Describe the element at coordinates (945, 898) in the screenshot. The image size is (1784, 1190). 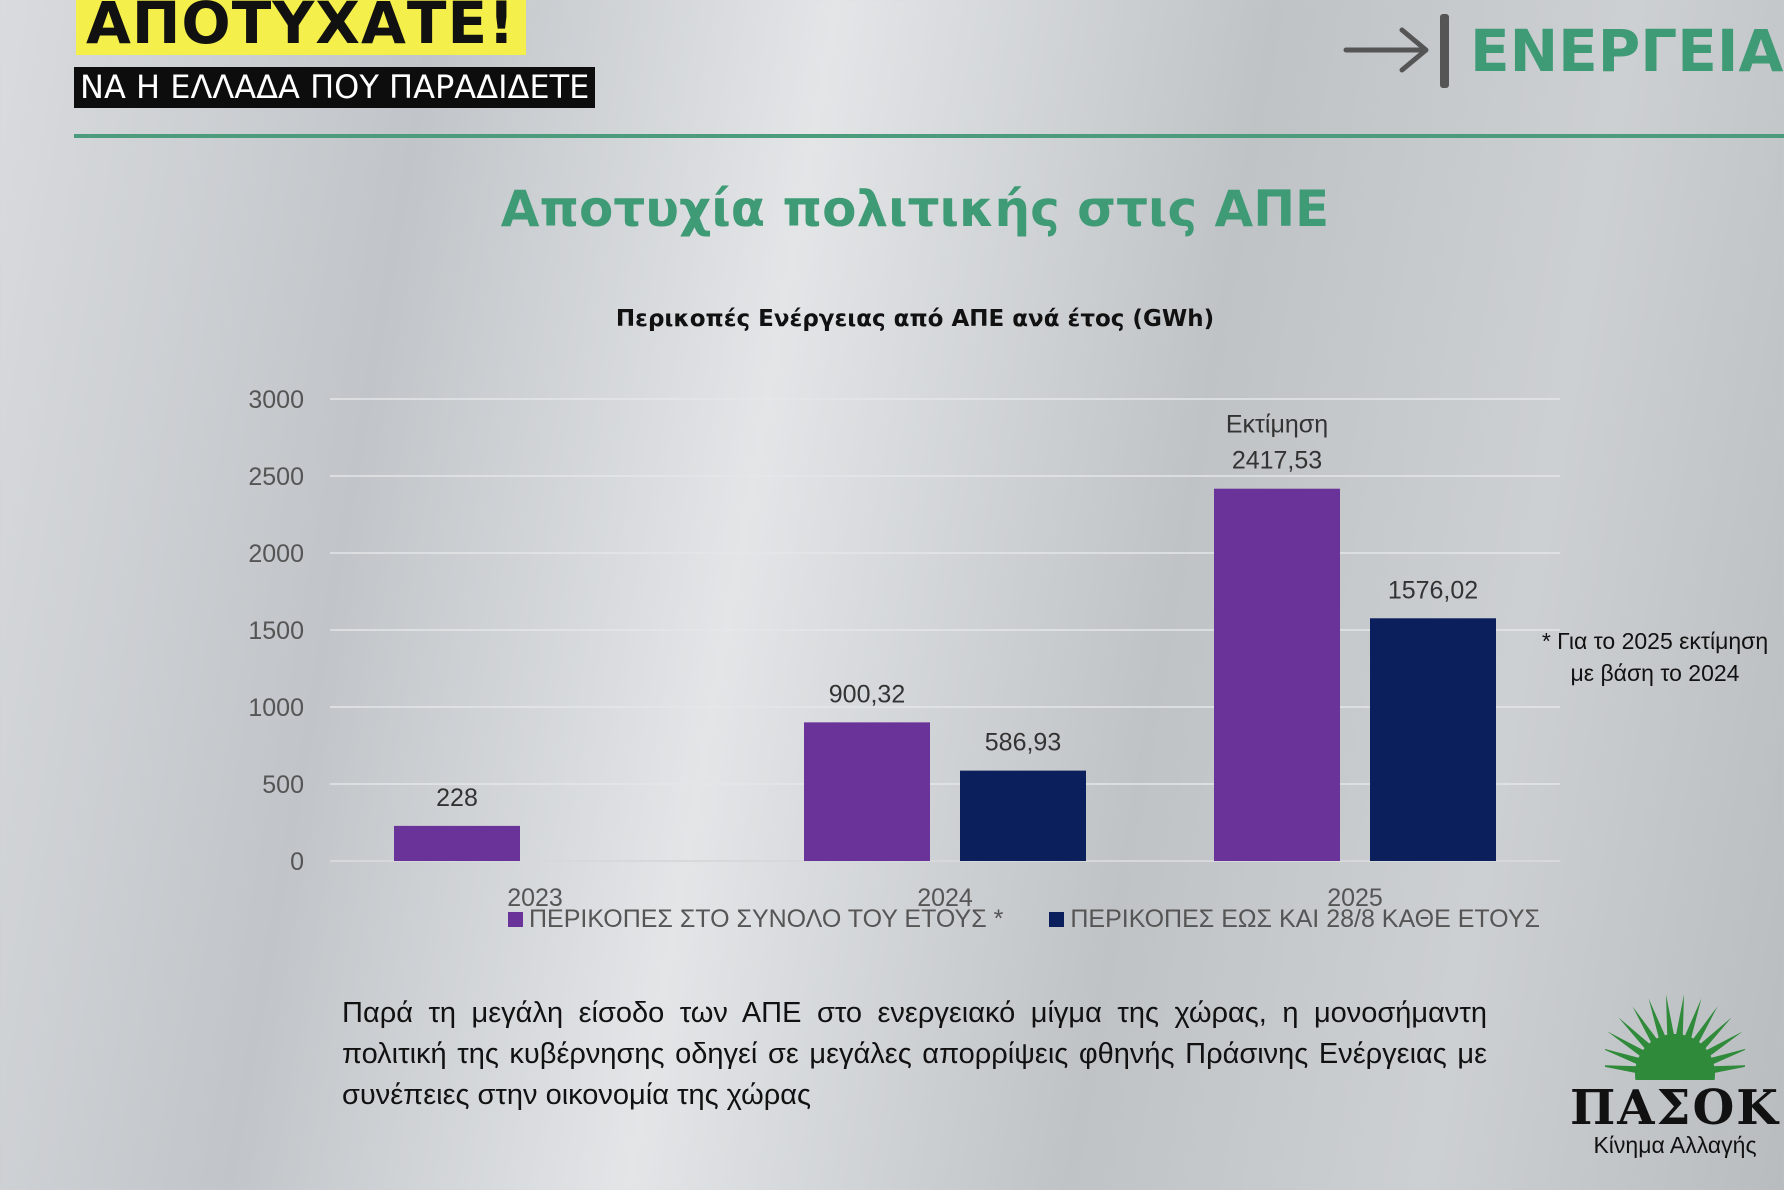
I see `x-tick-label: 2024` at that location.